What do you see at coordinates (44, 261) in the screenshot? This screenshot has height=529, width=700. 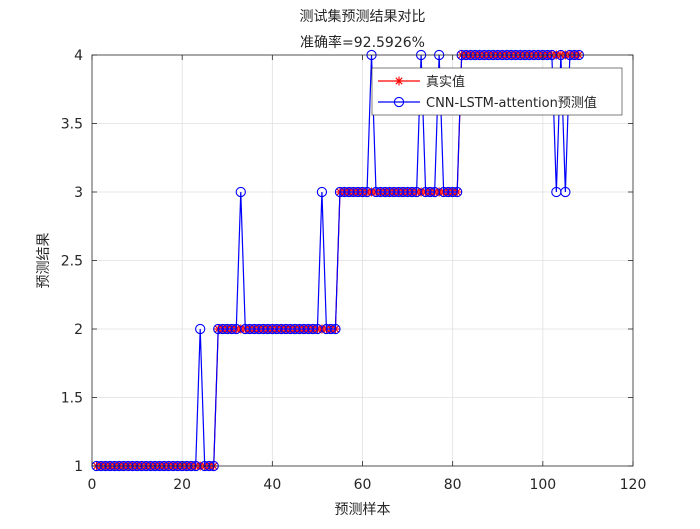 I see `y-axis-label: 预测结果` at bounding box center [44, 261].